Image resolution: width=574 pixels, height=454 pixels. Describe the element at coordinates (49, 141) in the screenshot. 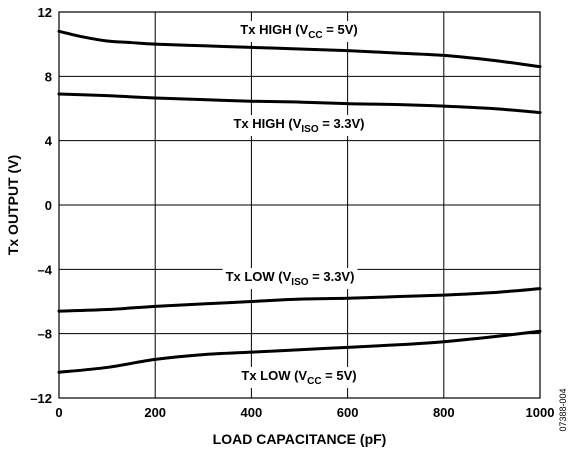

I see `y-tick-label: 4` at that location.